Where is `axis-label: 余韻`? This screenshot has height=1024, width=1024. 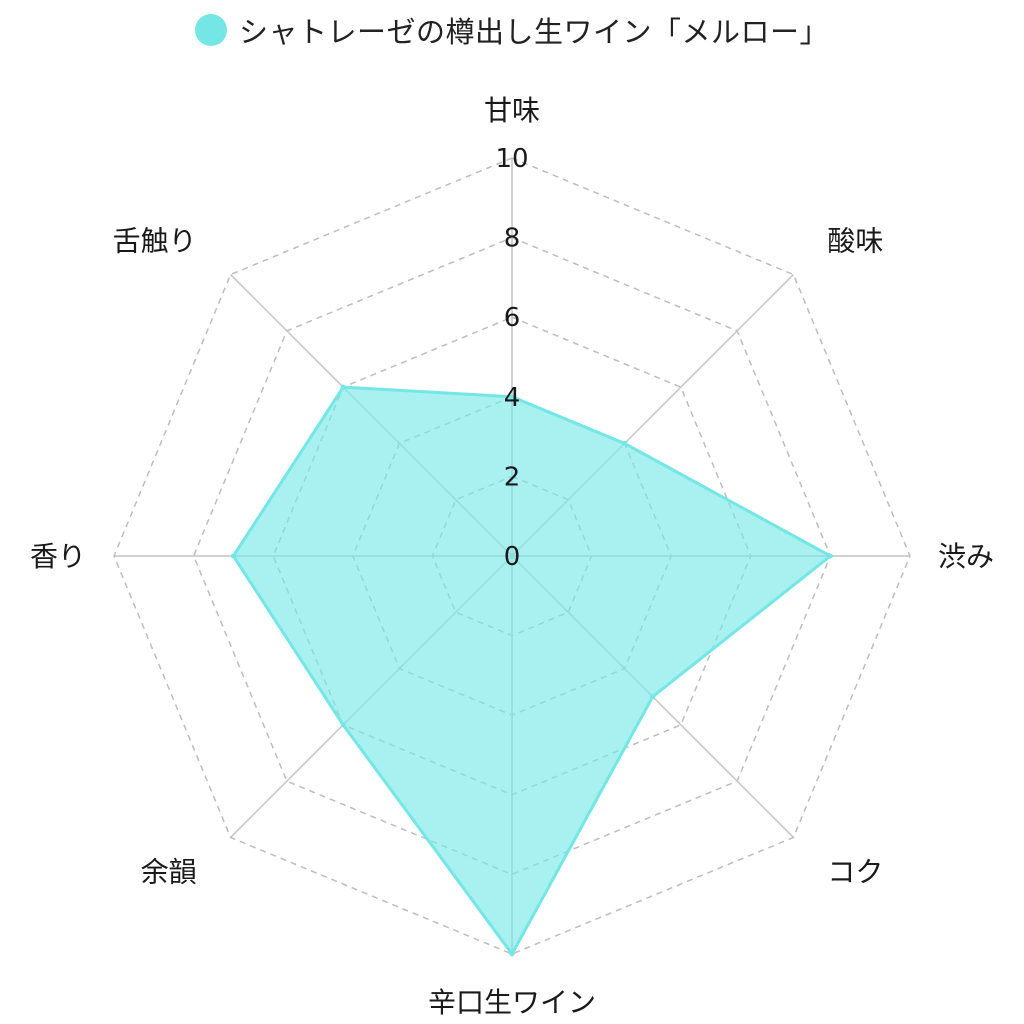
axis-label: 余韻 is located at coordinates (169, 871).